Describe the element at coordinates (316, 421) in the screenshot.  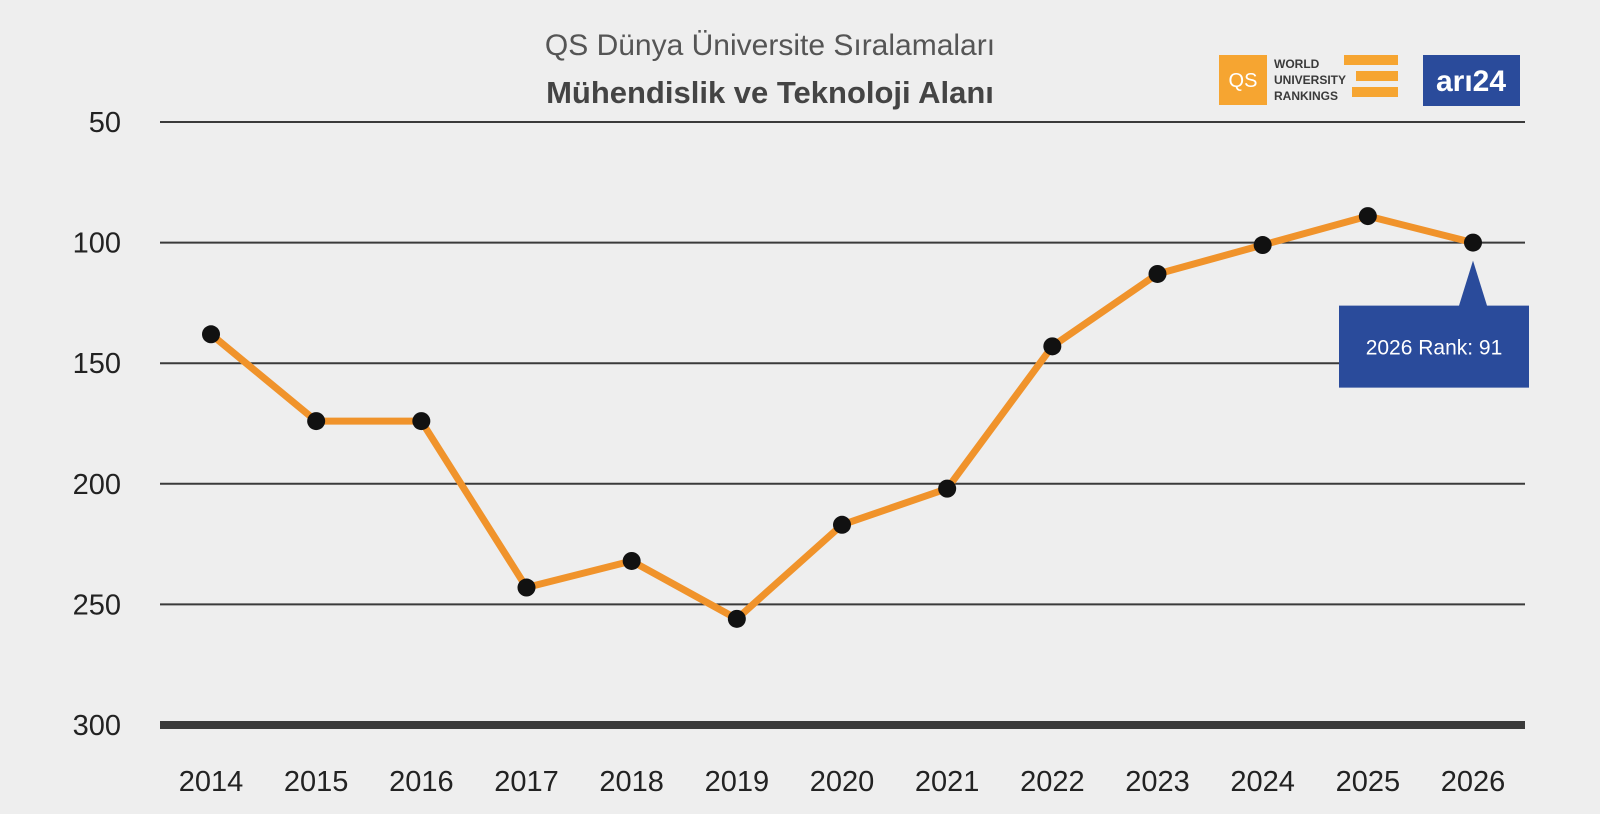
I see `data-point-2015` at that location.